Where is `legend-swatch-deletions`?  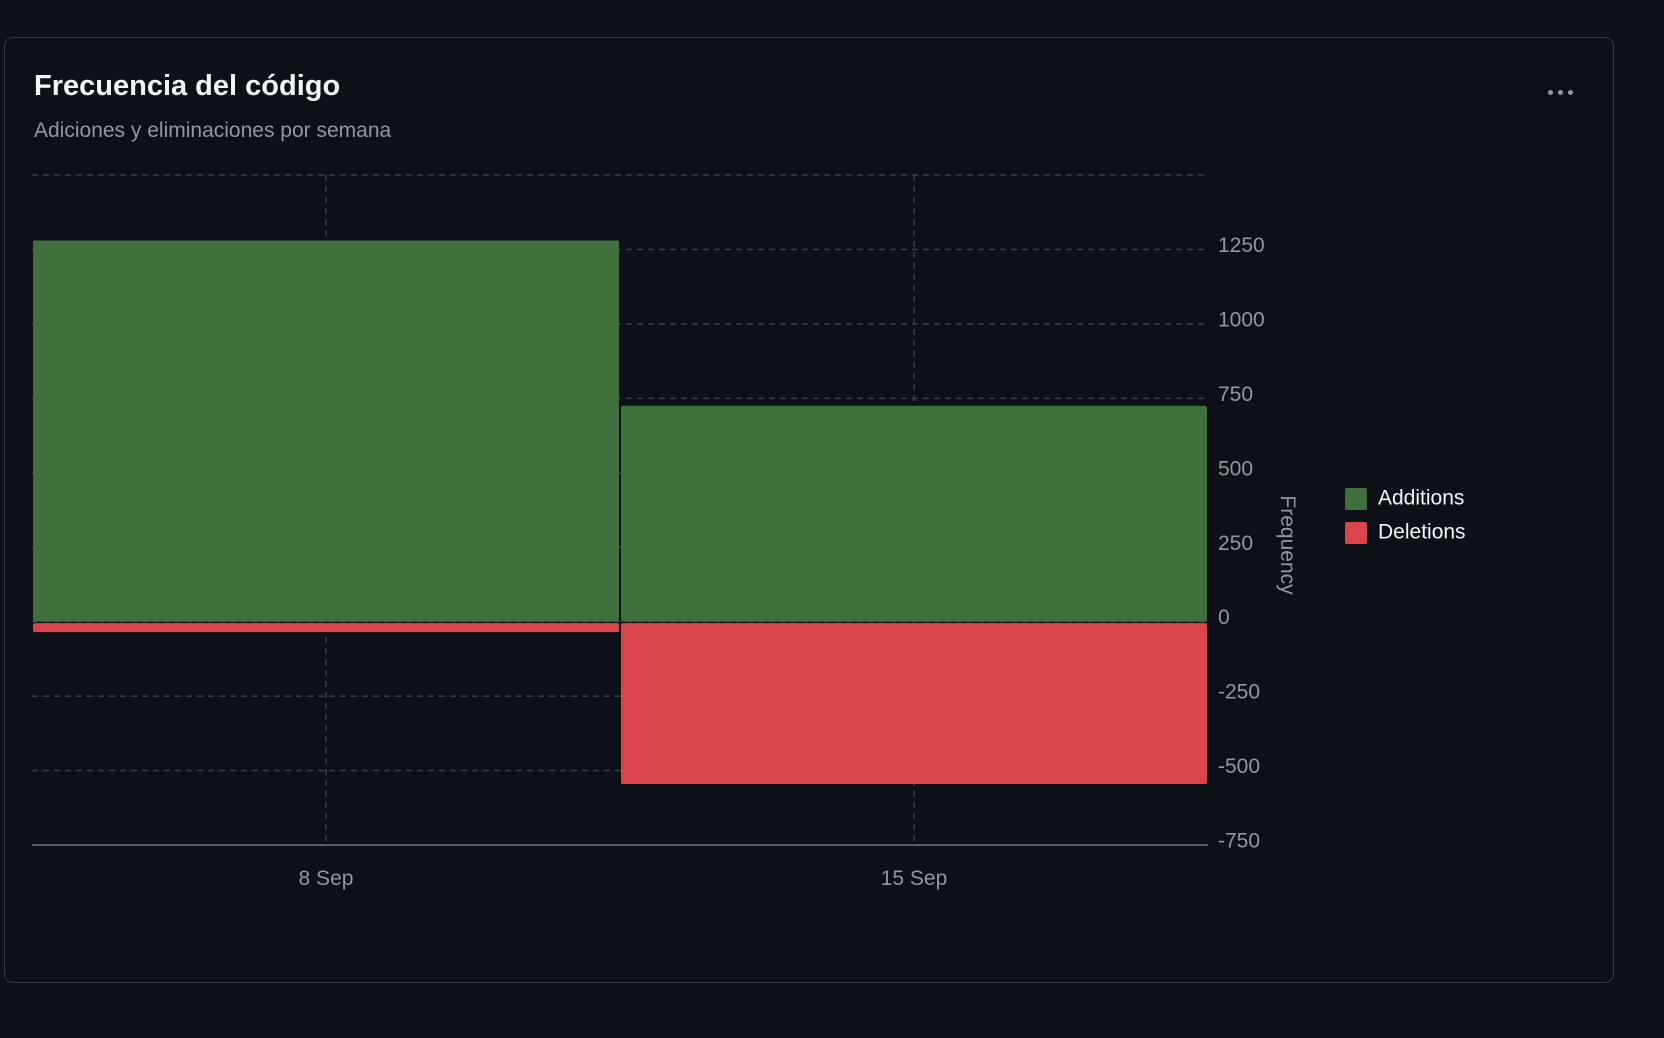
legend-swatch-deletions is located at coordinates (1356, 533).